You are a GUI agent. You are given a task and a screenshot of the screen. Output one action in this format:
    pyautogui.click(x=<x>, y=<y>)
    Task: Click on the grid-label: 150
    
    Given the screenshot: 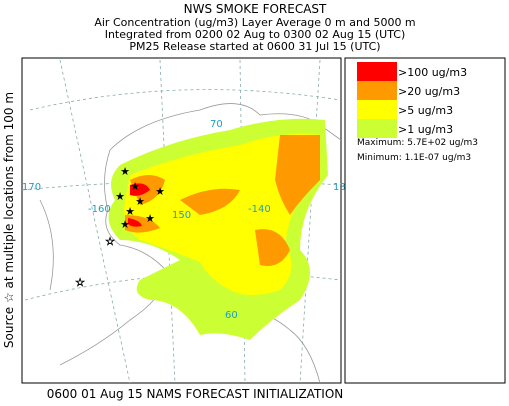 What is the action you would take?
    pyautogui.click(x=181, y=215)
    